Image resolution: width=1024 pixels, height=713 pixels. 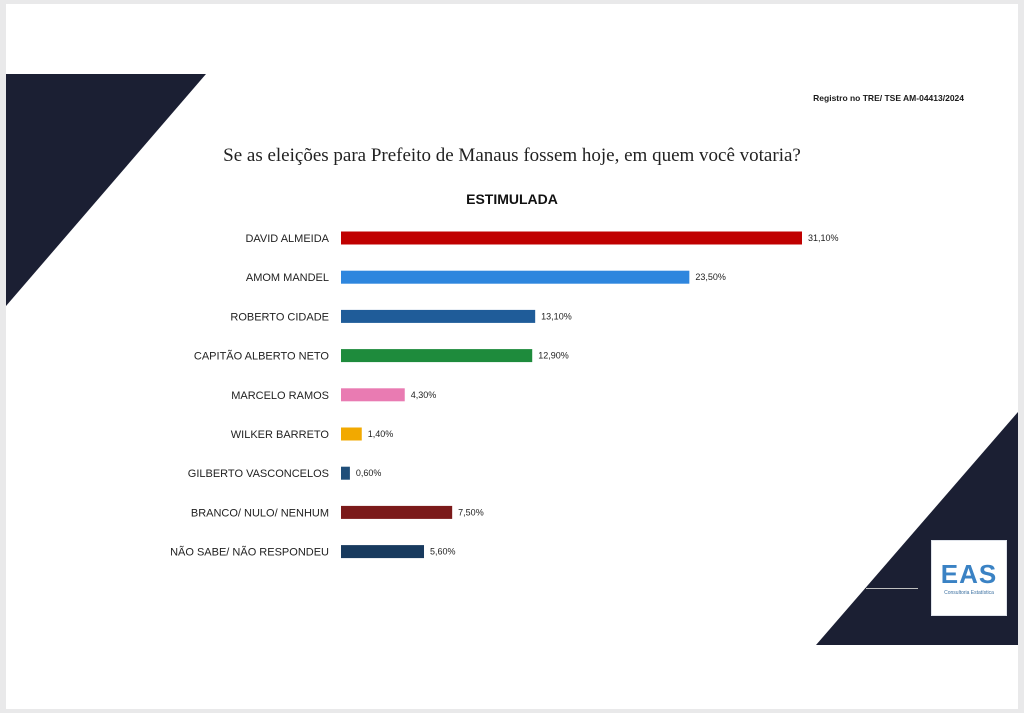 What do you see at coordinates (287, 278) in the screenshot?
I see `category-label: AMOM MANDEL` at bounding box center [287, 278].